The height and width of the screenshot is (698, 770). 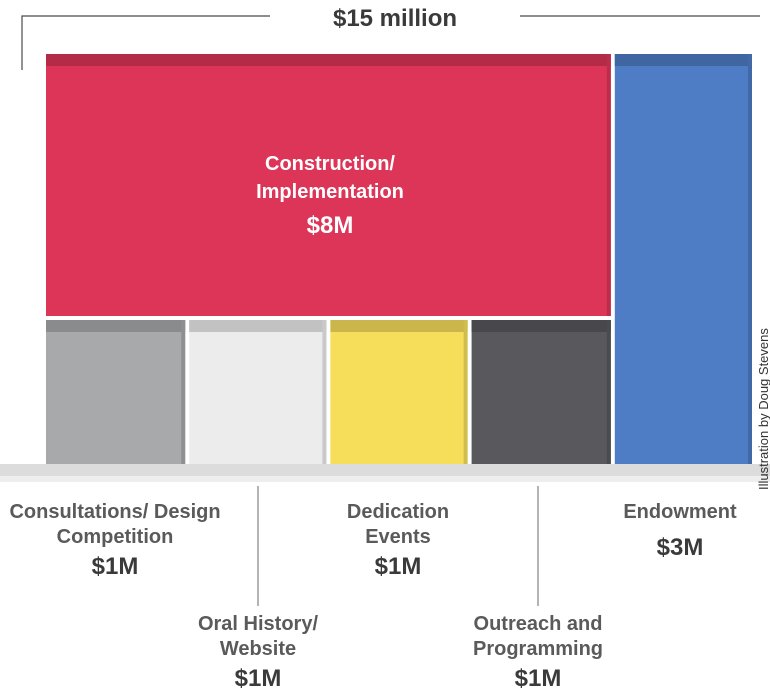 I want to click on treemap-block-oral-history-face, so click(x=258, y=392).